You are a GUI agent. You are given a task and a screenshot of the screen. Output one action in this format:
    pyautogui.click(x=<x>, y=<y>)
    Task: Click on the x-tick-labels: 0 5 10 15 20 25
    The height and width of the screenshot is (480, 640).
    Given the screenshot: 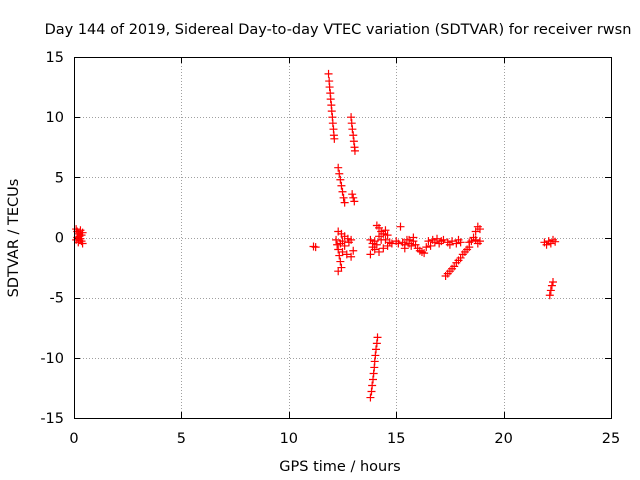 What is the action you would take?
    pyautogui.click(x=344, y=439)
    